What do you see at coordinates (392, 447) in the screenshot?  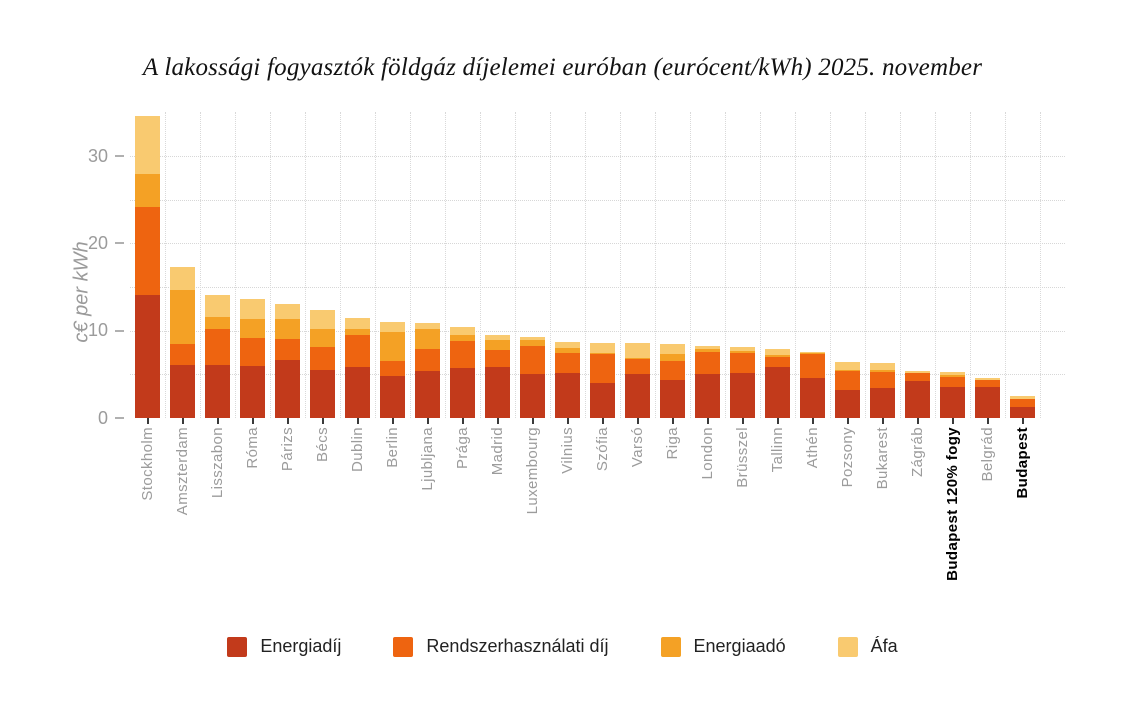 I see `x-tick-label: Berlin` at bounding box center [392, 447].